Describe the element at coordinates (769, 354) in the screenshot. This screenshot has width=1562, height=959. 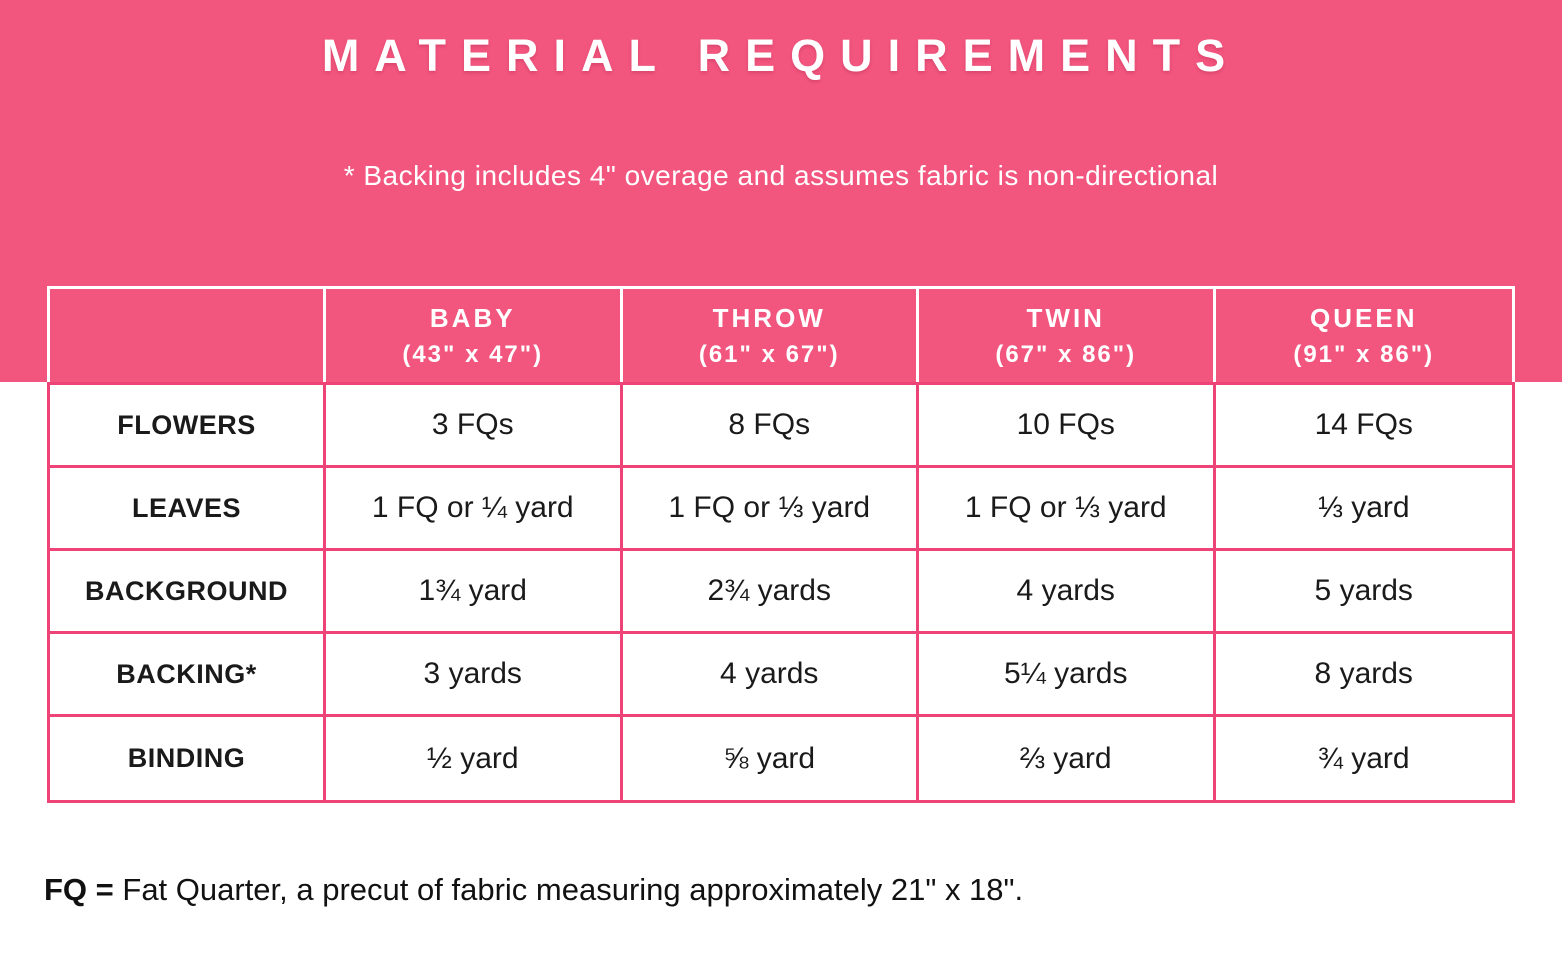
I see `column-size: (61" x 67")` at that location.